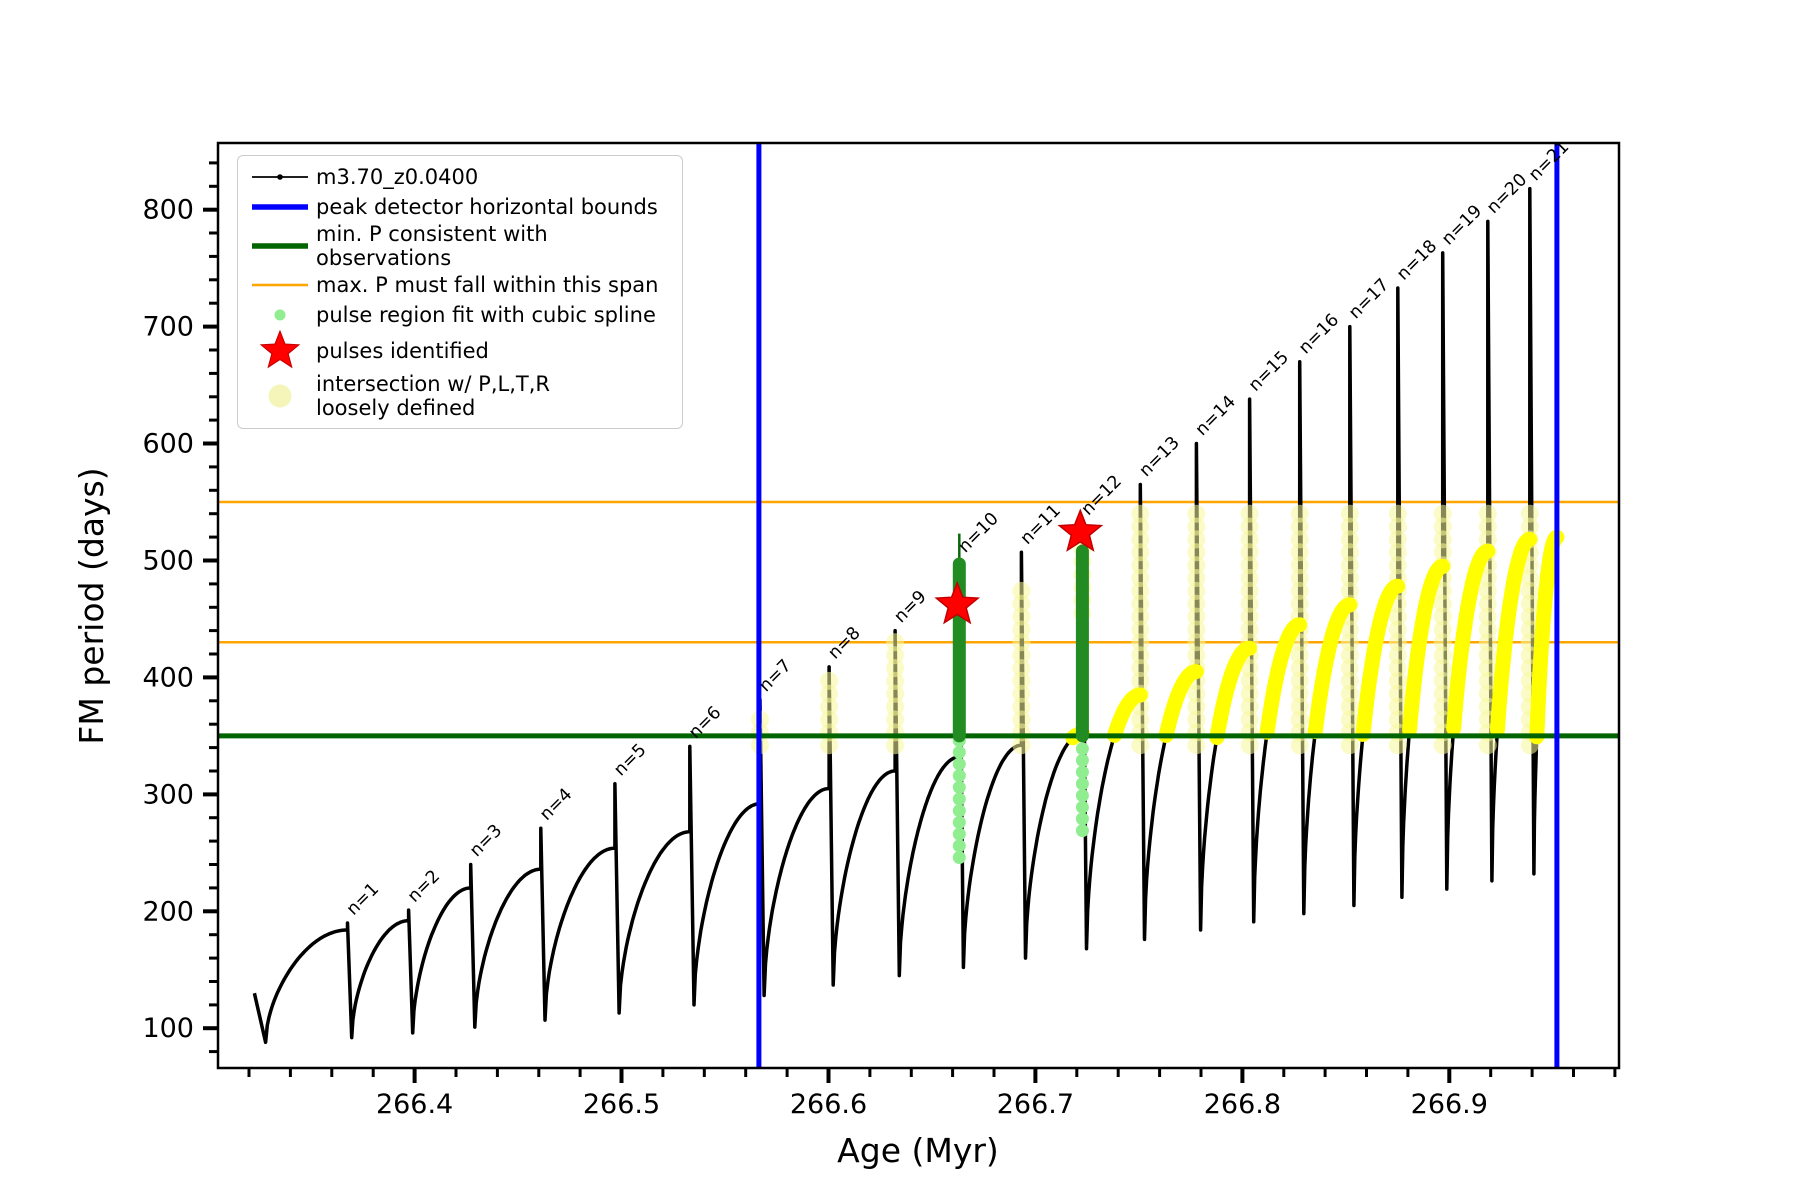  Describe the element at coordinates (414, 1104) in the screenshot. I see `svg-text: 266.4` at that location.